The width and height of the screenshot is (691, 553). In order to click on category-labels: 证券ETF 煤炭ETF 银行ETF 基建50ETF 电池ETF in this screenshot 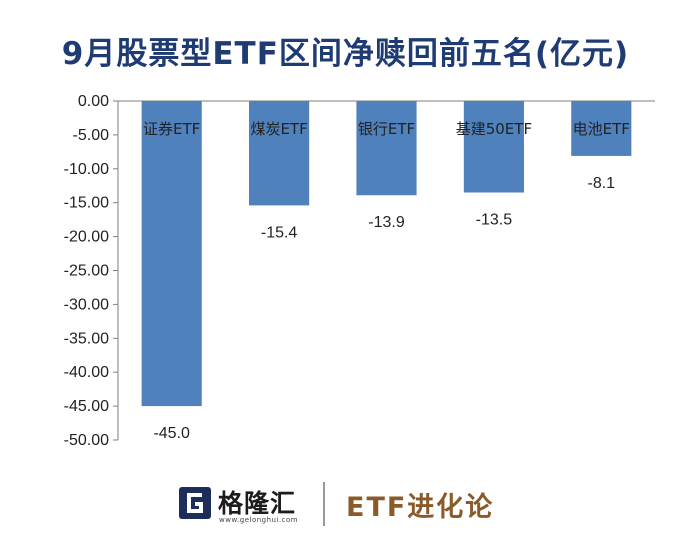, I will do `click(386, 129)`.